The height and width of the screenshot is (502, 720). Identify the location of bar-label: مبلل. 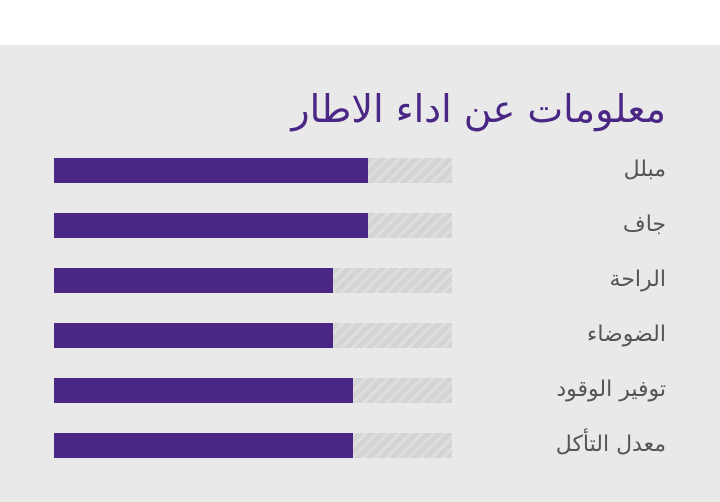
(644, 169).